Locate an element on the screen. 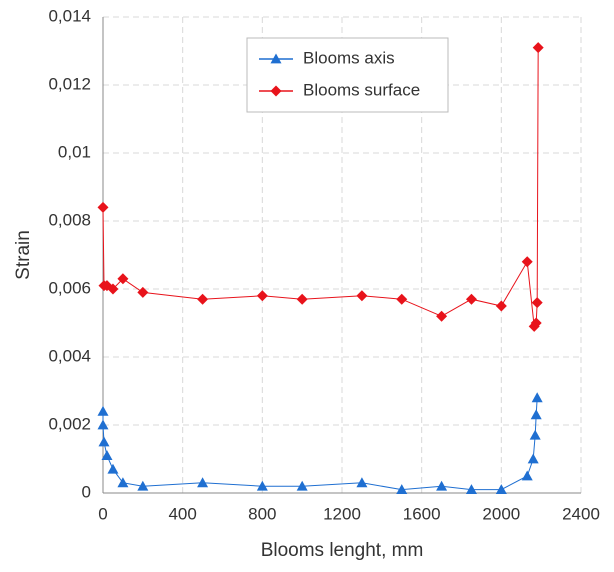 The height and width of the screenshot is (572, 614). y-tick-label: 0,006 is located at coordinates (69, 287).